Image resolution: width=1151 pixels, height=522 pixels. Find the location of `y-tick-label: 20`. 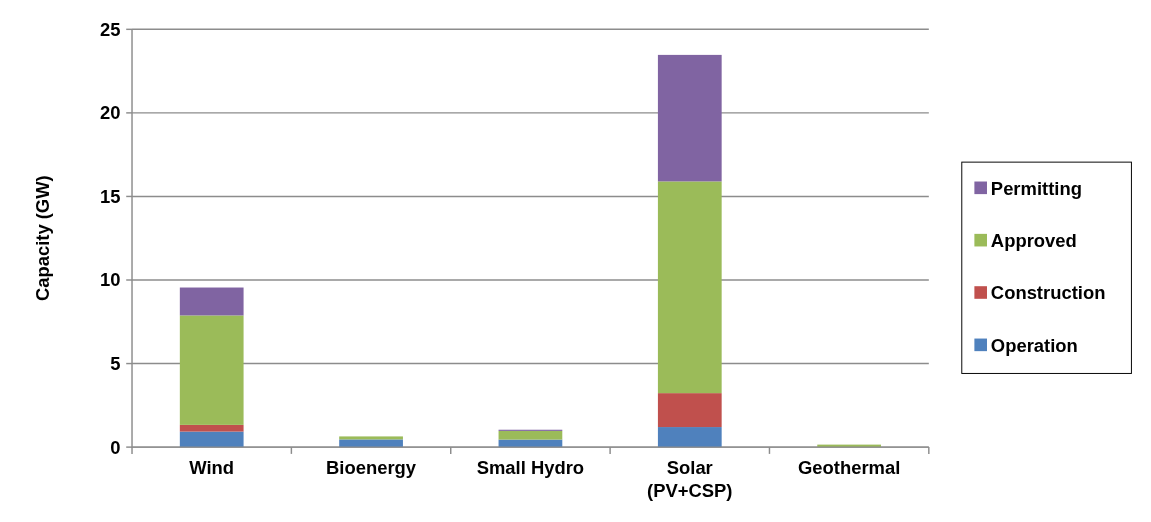

y-tick-label: 20 is located at coordinates (110, 113).